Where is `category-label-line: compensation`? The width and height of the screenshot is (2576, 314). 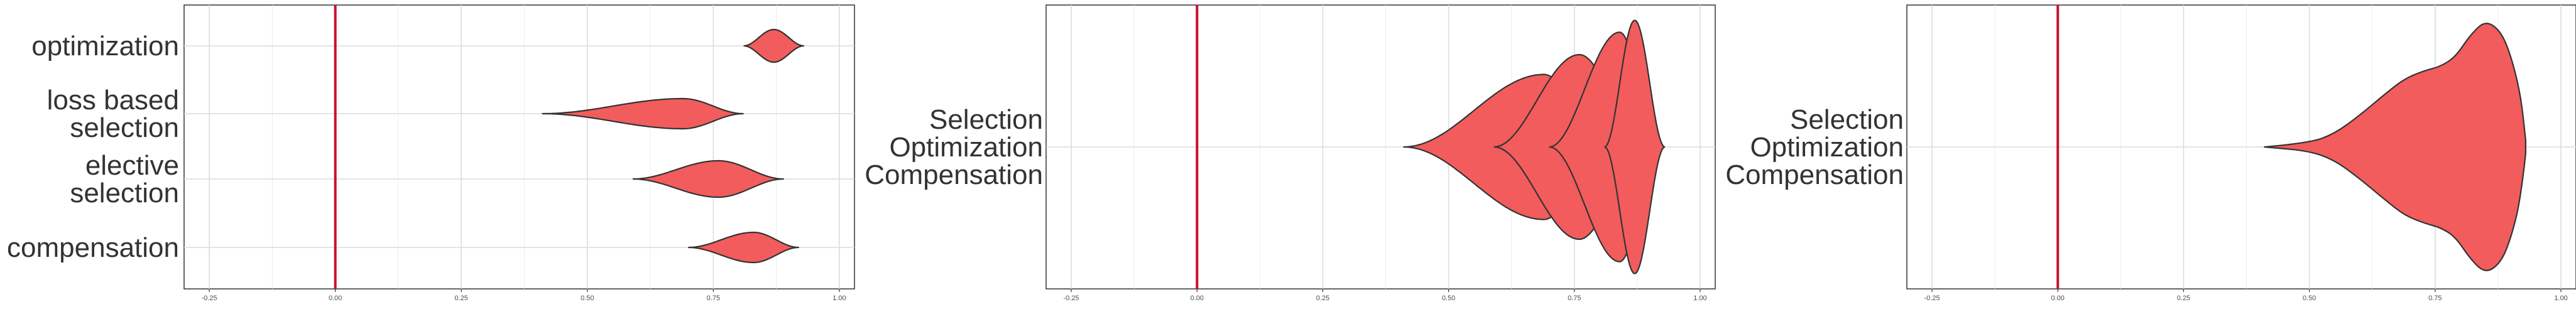 category-label-line: compensation is located at coordinates (93, 247).